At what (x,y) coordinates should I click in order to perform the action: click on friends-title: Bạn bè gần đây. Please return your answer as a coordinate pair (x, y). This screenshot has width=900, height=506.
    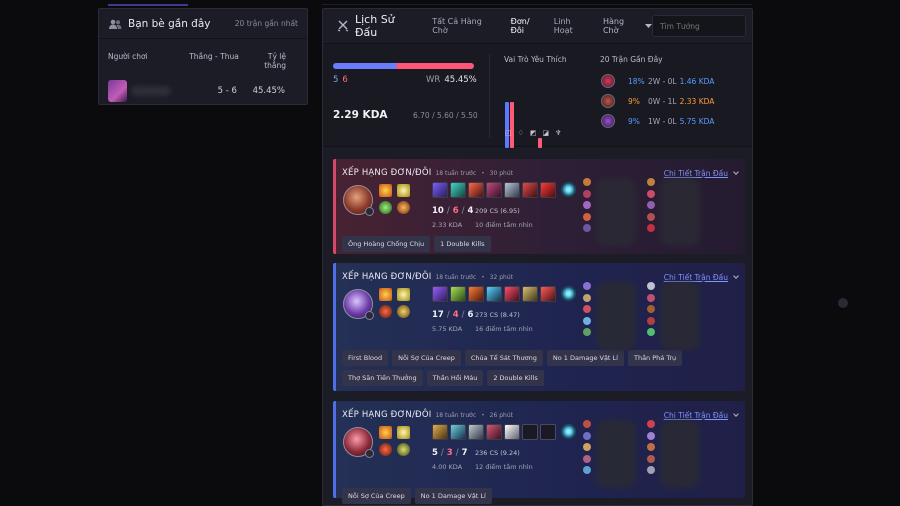
    Looking at the image, I should click on (169, 23).